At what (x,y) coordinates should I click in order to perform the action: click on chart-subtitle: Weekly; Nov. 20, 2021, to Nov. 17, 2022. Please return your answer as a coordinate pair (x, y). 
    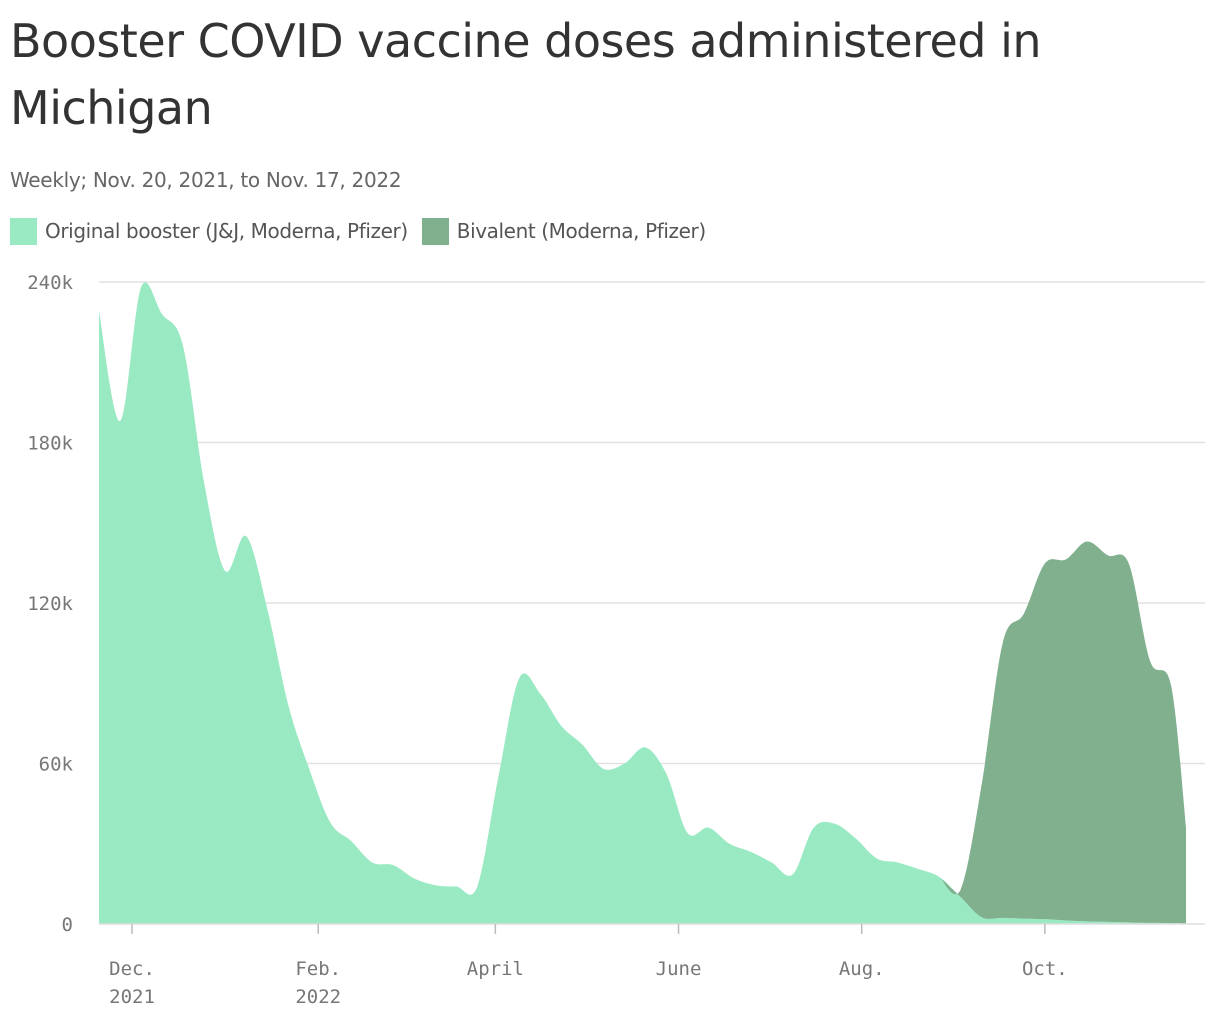
    Looking at the image, I should click on (206, 180).